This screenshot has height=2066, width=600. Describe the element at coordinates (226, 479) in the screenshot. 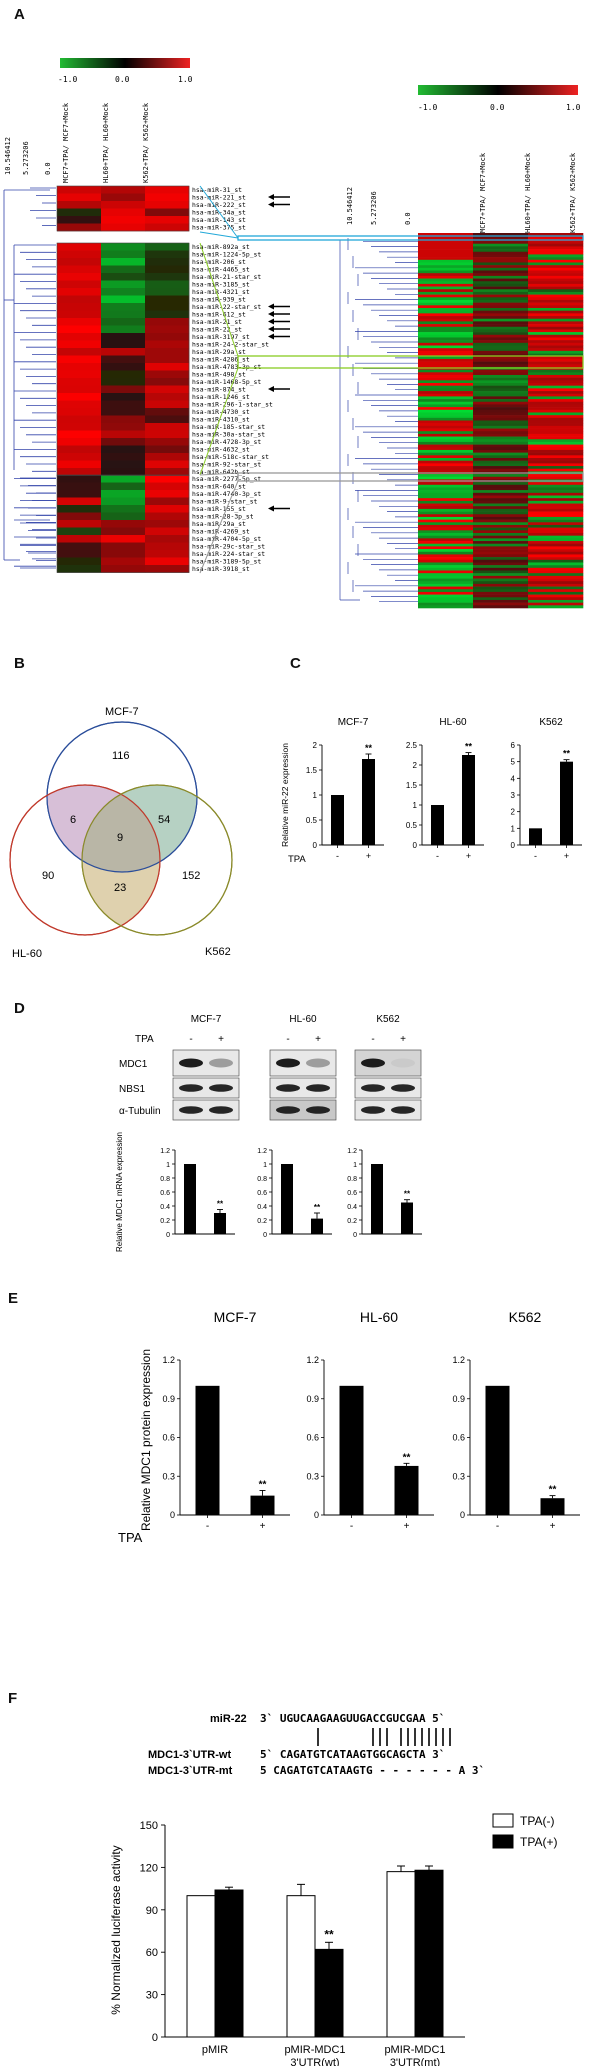

I see `mirna-label: hsa-miR-2277-5p_st` at that location.